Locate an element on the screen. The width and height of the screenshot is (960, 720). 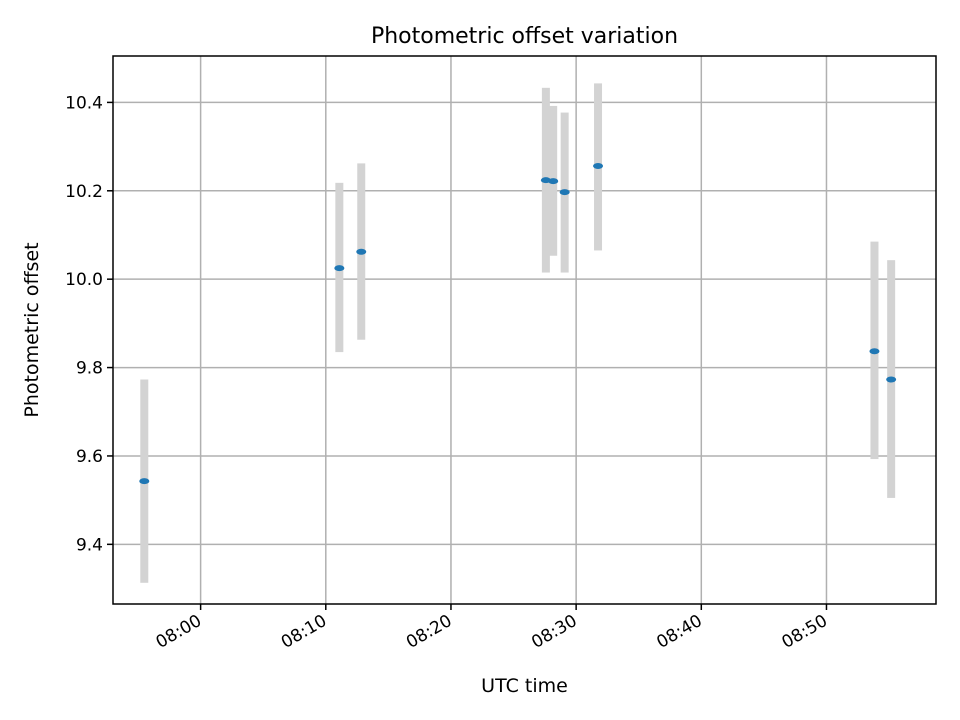
chart-title: Photometric offset variation is located at coordinates (524, 36).